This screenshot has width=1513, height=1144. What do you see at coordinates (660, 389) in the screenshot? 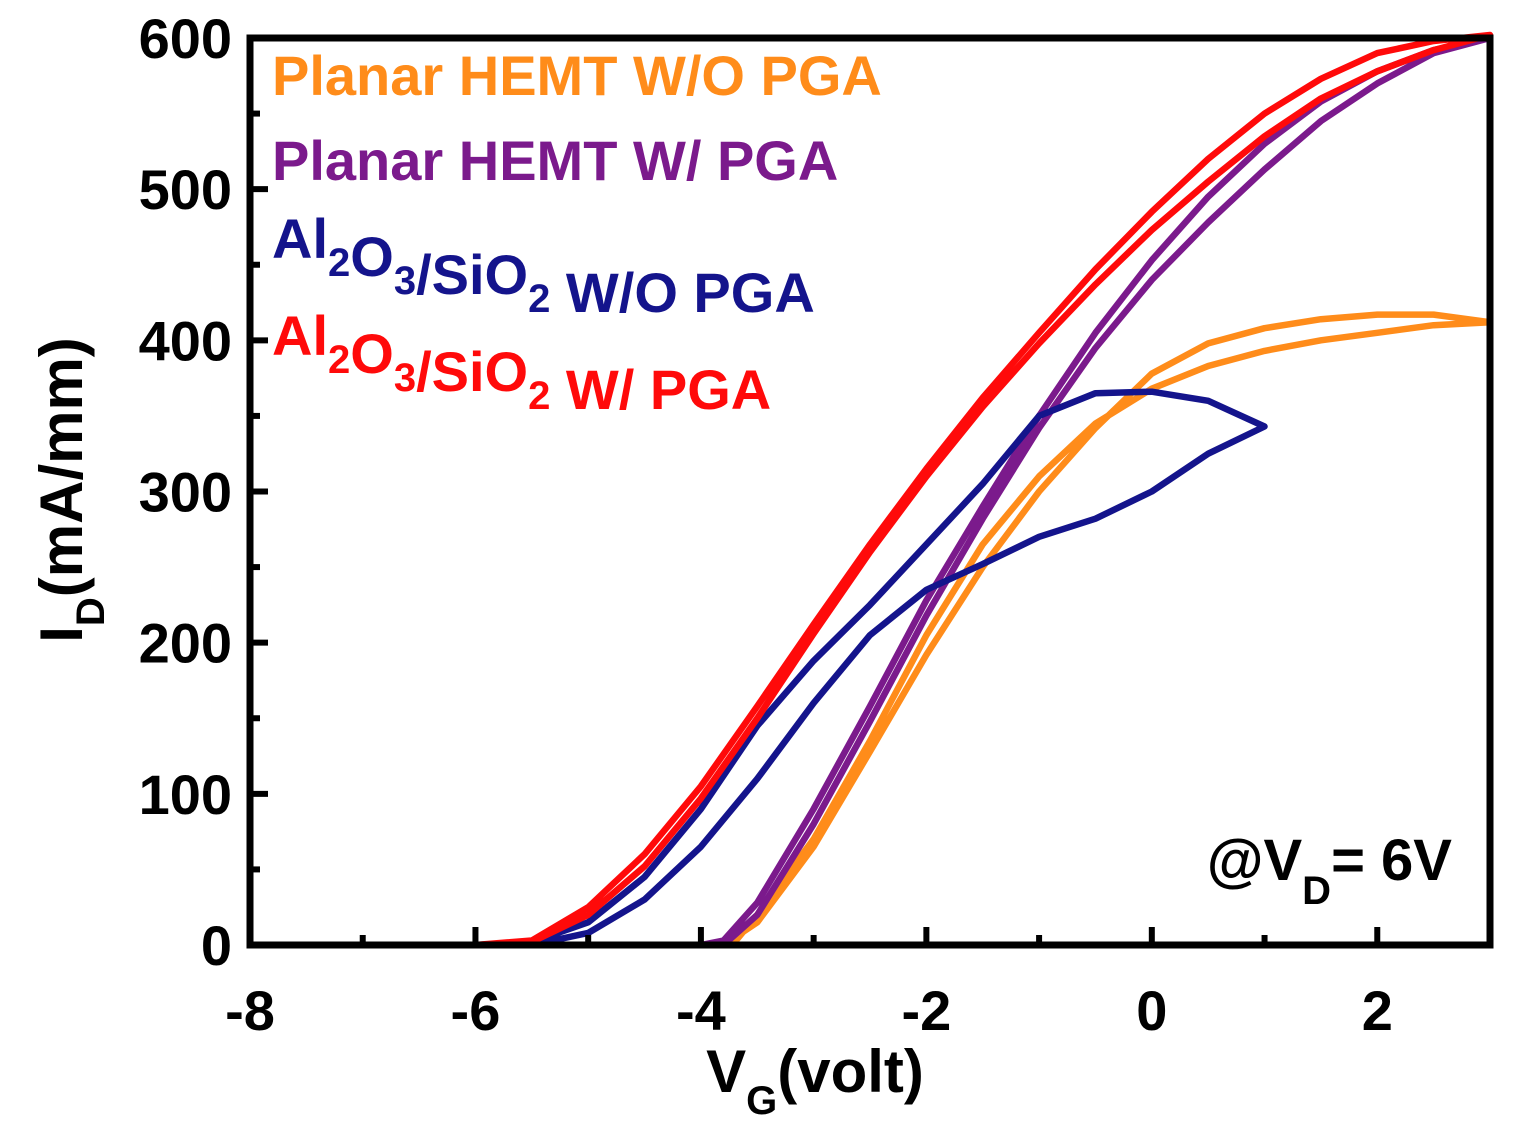
I see `legend-text: W/ PGA` at bounding box center [660, 389].